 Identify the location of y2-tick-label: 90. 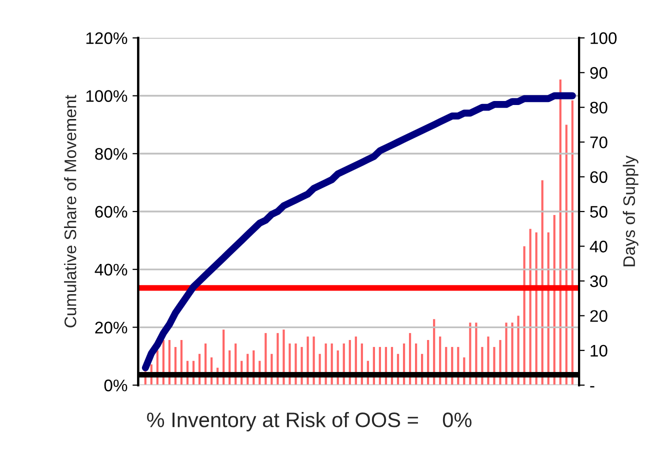
(599, 73).